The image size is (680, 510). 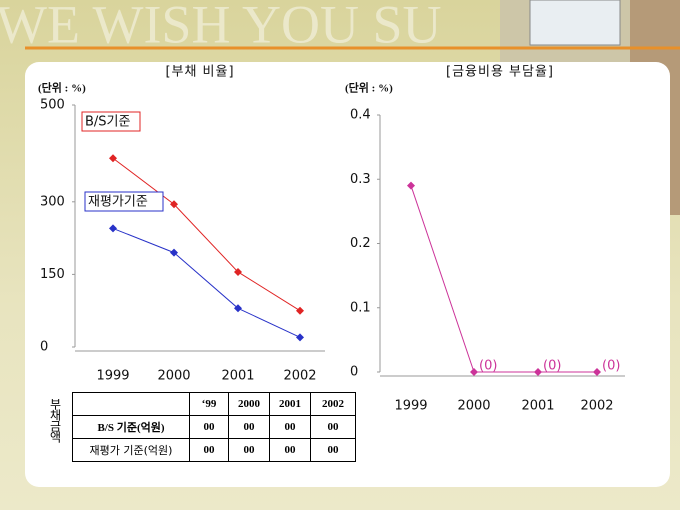 What do you see at coordinates (199, 72) in the screenshot?
I see `chart-title: [부채 비율]` at bounding box center [199, 72].